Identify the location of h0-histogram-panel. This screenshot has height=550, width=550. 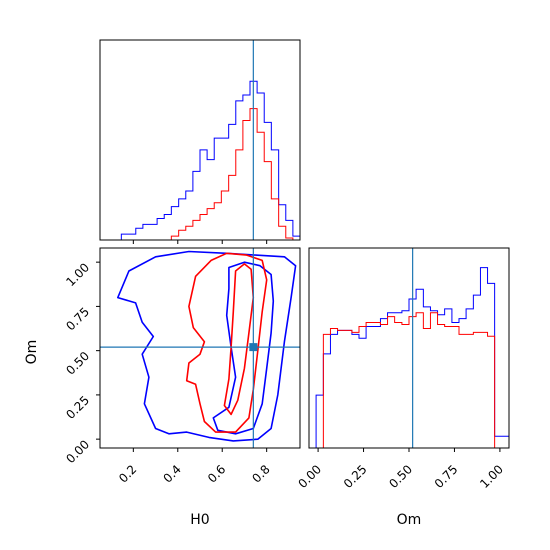
(200, 141).